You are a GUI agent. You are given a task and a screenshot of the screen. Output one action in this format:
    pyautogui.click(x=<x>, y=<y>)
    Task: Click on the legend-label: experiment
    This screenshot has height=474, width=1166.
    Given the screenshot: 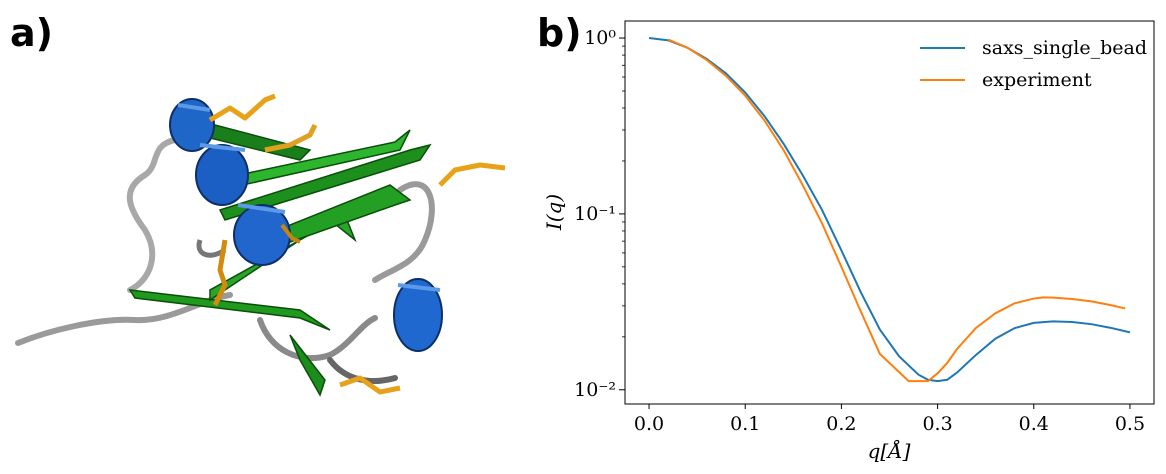 What is the action you would take?
    pyautogui.click(x=1037, y=80)
    